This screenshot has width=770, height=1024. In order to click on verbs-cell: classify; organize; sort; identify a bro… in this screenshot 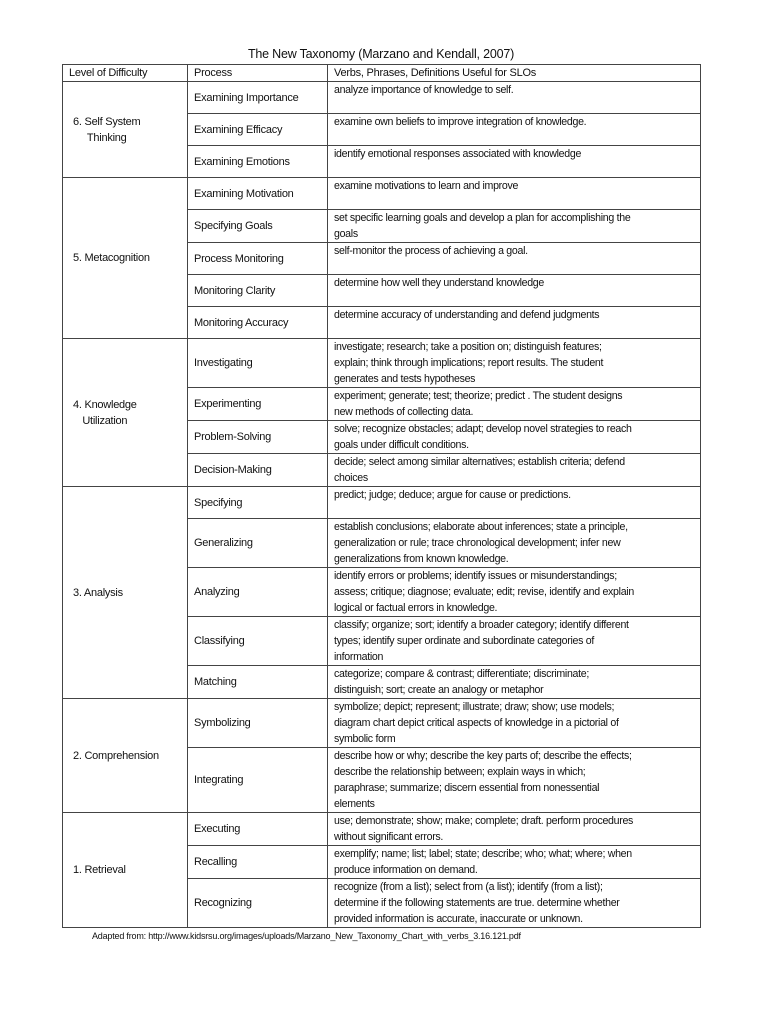, I will do `click(514, 641)`.